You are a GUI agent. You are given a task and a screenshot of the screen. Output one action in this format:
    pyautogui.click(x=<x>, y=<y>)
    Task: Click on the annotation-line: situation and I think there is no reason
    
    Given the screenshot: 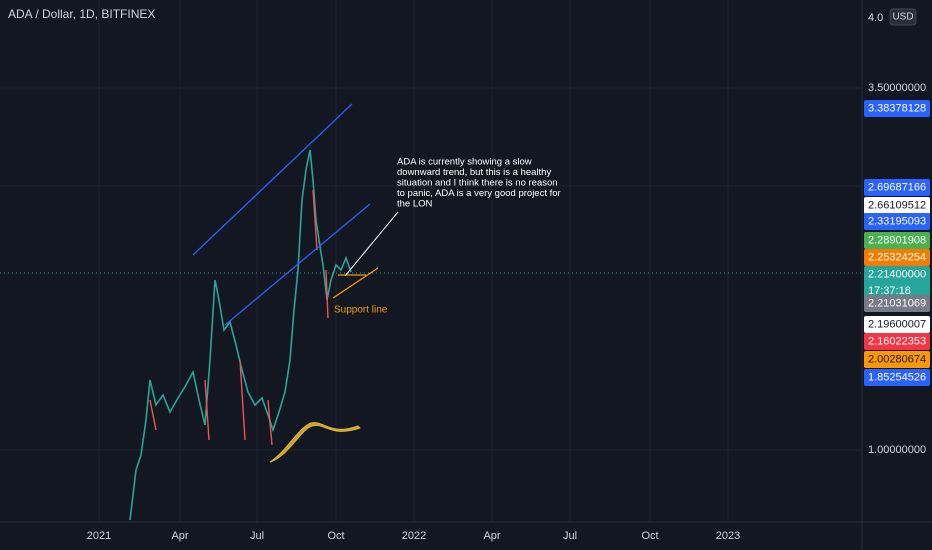 What is the action you would take?
    pyautogui.click(x=477, y=183)
    